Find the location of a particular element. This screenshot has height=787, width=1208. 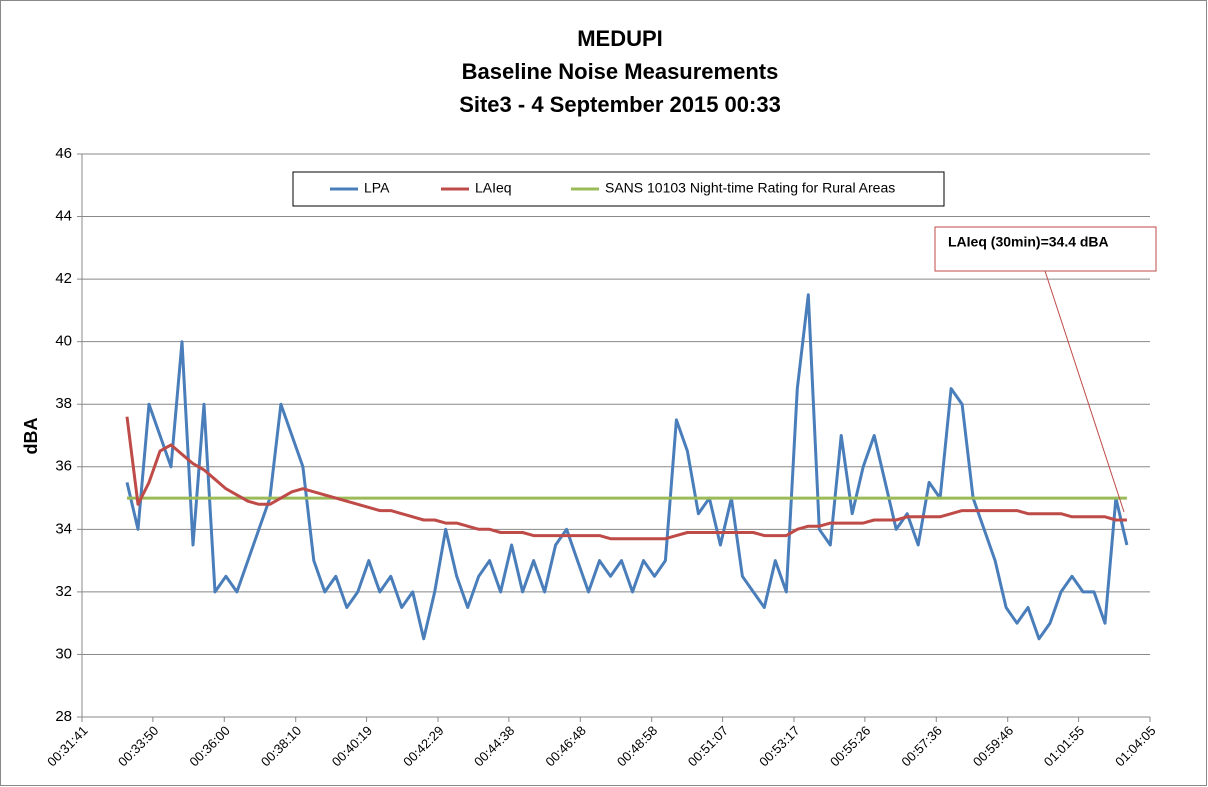

y-tick-label: 36 is located at coordinates (63, 466).